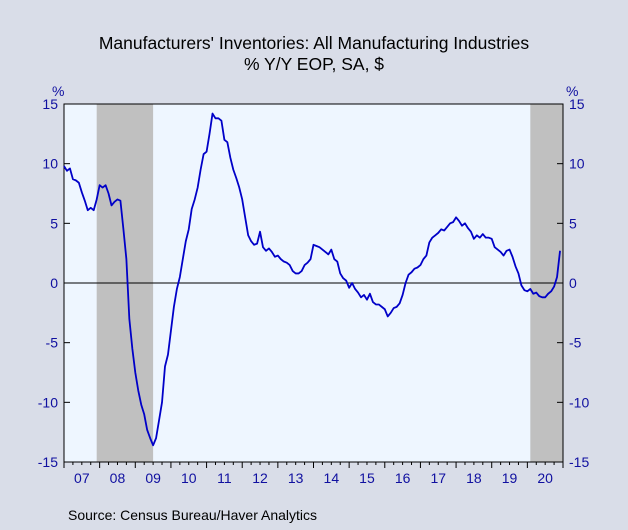 This screenshot has height=530, width=628. What do you see at coordinates (577, 164) in the screenshot?
I see `y-tick-label-right: 10` at bounding box center [577, 164].